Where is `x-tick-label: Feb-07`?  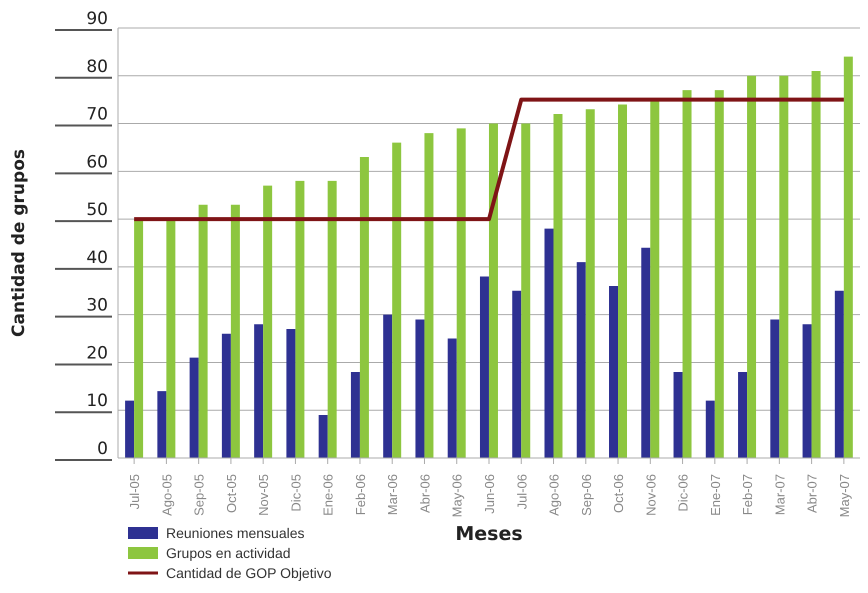
x-tick-label: Feb-07 is located at coordinates (748, 495).